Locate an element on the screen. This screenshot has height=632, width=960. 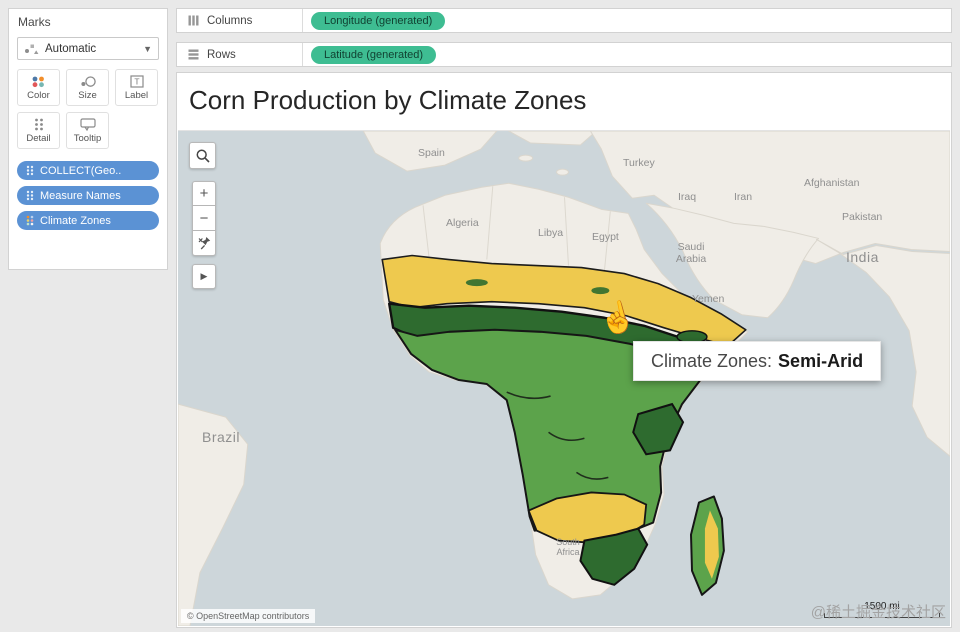
zone-texture-lines is located at coordinates (557, 435).